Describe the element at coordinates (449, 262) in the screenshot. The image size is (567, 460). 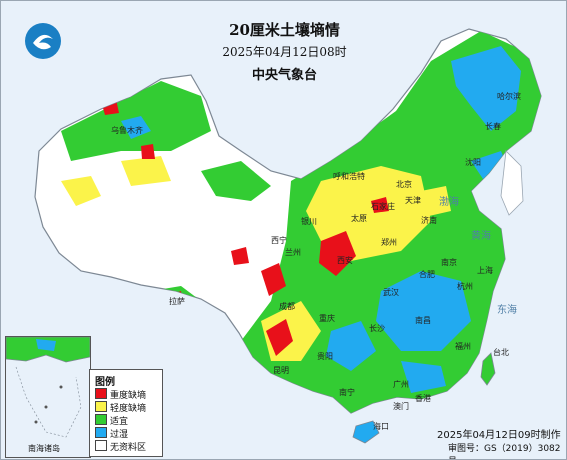
I see `city-label-nanjing: 南京` at that location.